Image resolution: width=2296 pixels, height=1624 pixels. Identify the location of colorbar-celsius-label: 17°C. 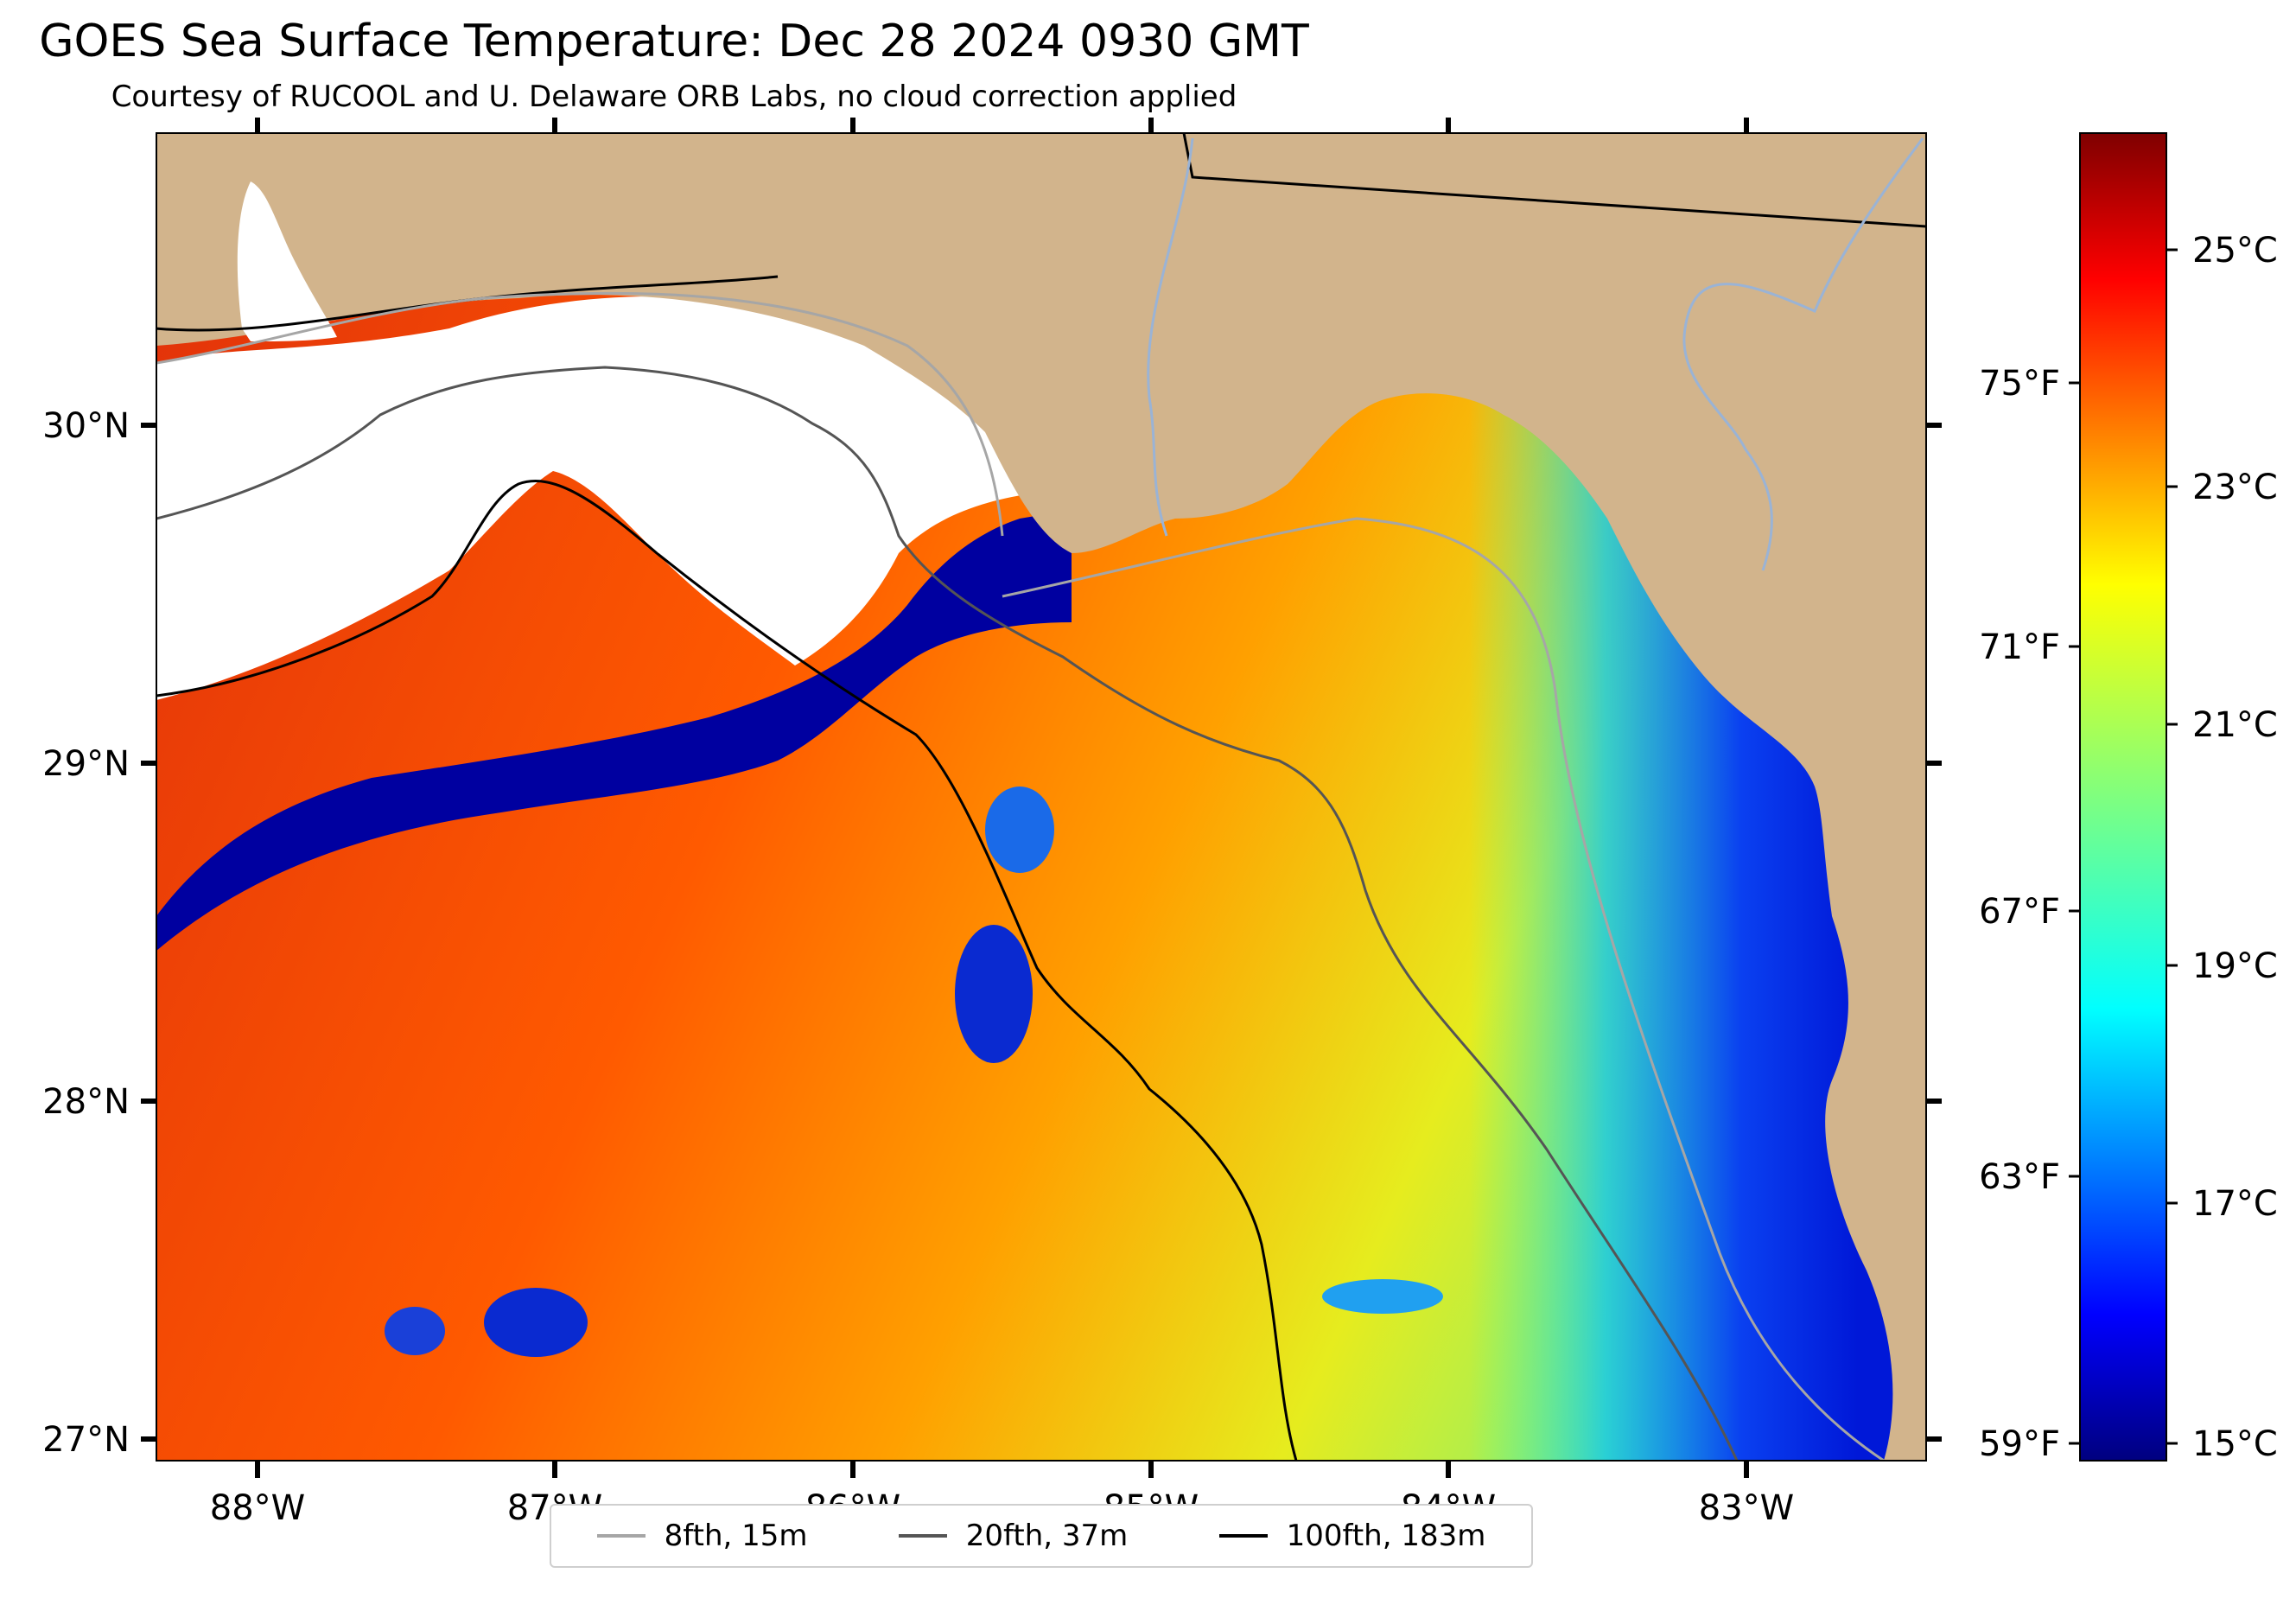
(2235, 1204).